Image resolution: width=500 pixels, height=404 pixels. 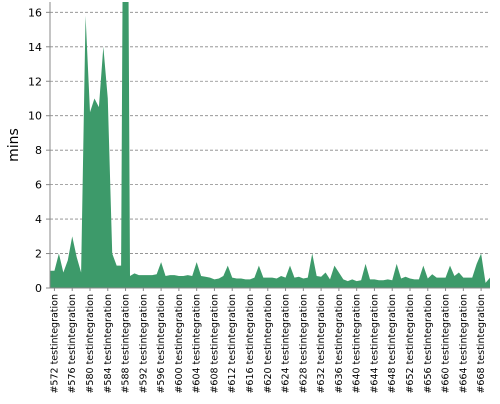 What do you see at coordinates (250, 344) in the screenshot?
I see `x-tick-label: #616 testintegration` at bounding box center [250, 344].